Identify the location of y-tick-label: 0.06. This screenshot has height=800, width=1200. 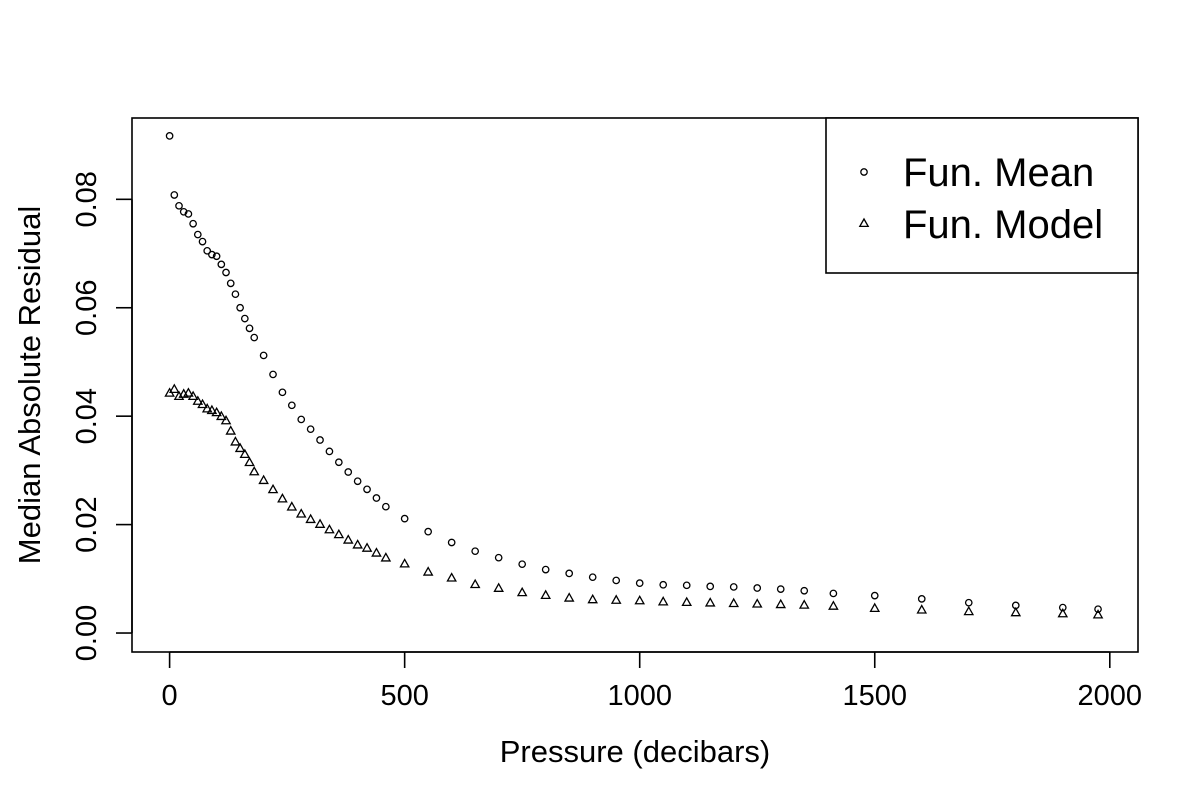
(87, 308).